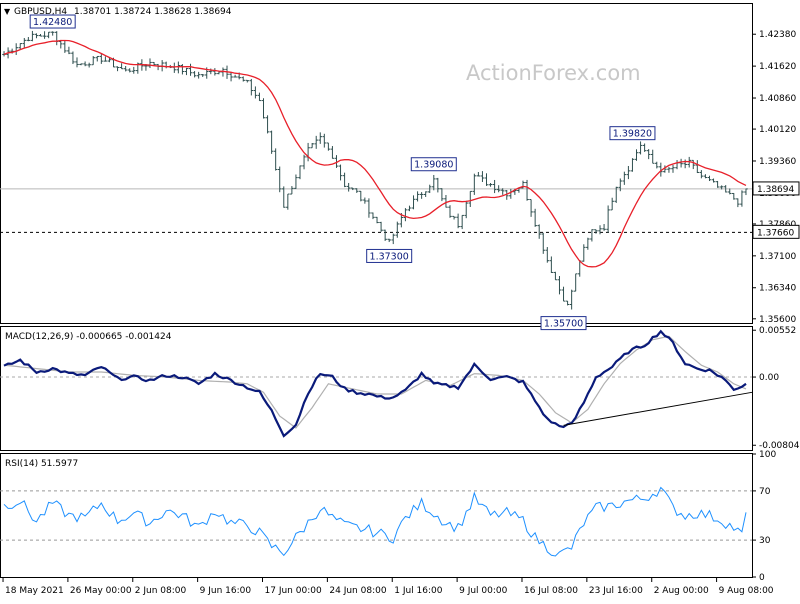 The height and width of the screenshot is (604, 800). Describe the element at coordinates (658, 408) in the screenshot. I see `macd-trendline` at that location.